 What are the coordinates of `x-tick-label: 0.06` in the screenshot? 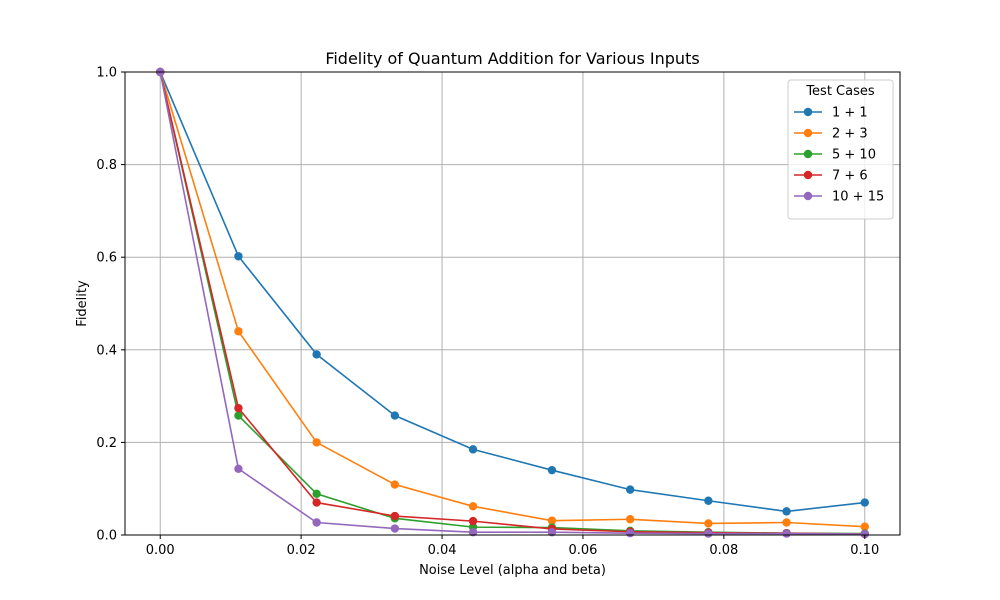 It's located at (582, 550).